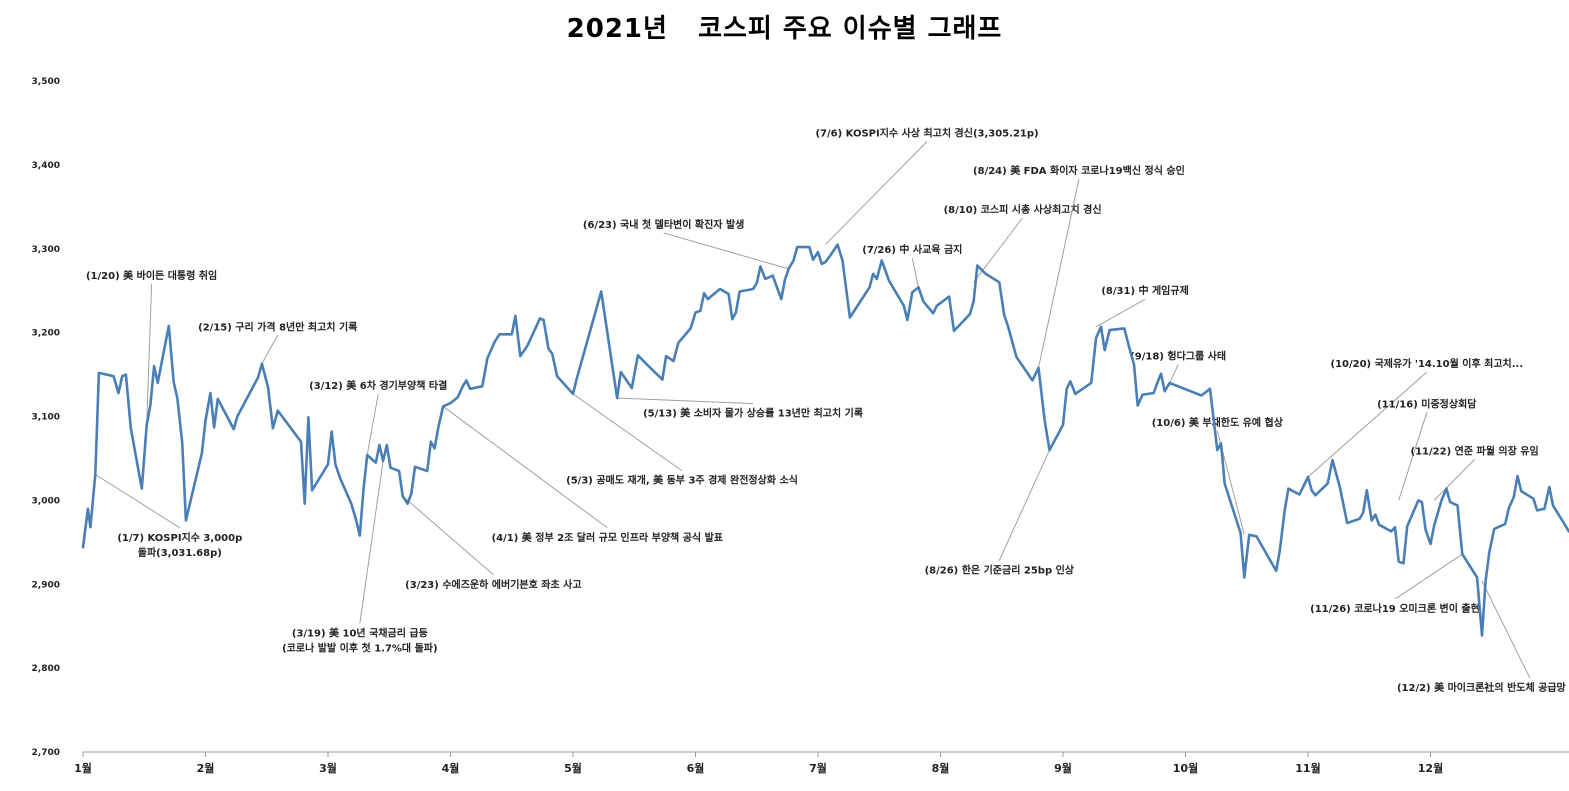 This screenshot has height=791, width=1569. I want to click on annotation-label: (6/23) 국내 첫 델타변이 확진자 발생, so click(663, 224).